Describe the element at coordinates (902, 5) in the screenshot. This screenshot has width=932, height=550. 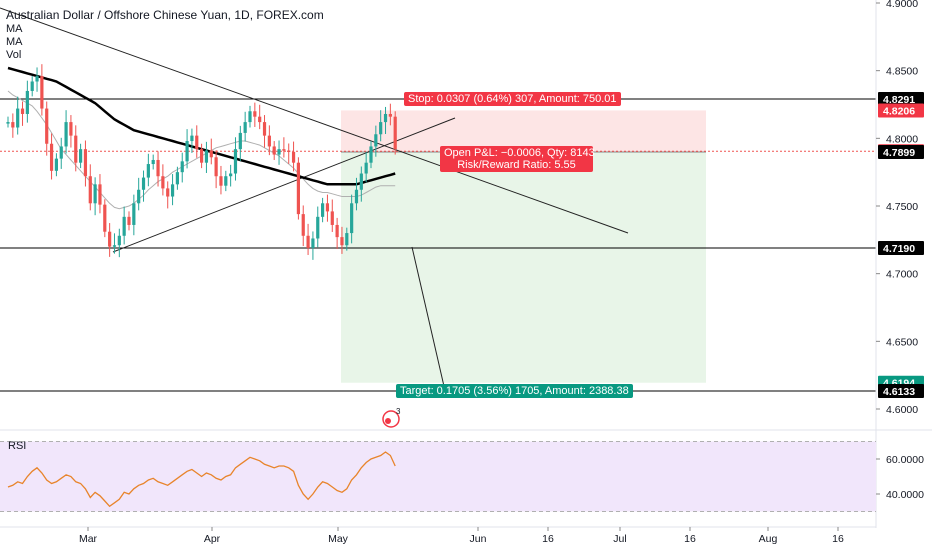
I see `price-tick-label: 4.9000` at that location.